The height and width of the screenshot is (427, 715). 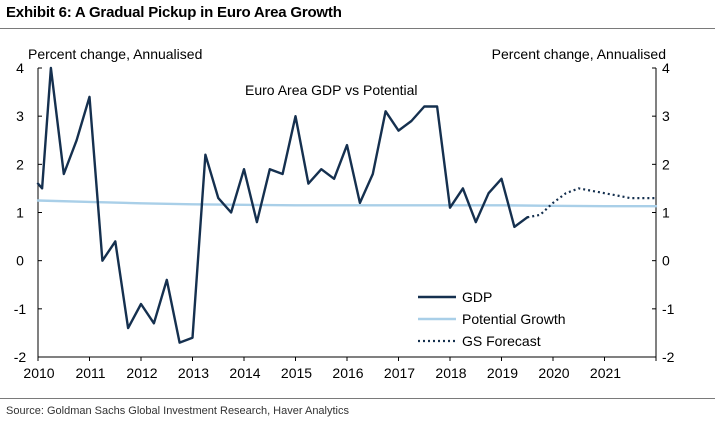 I want to click on x-tick-label: 2015, so click(x=296, y=373).